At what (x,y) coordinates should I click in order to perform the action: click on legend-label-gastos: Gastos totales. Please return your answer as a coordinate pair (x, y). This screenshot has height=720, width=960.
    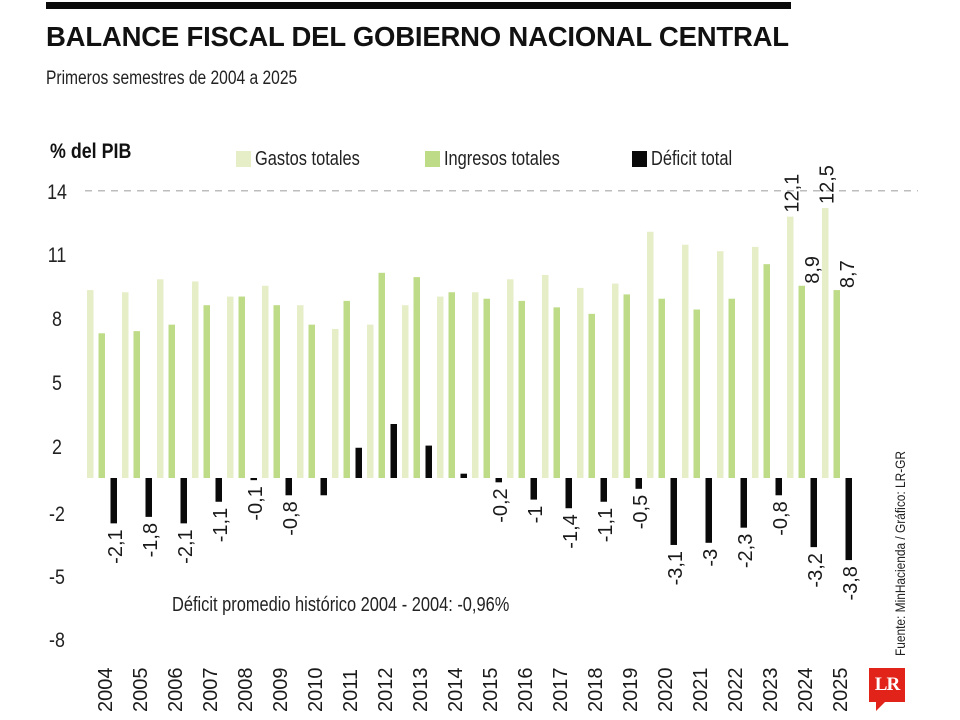
    Looking at the image, I should click on (307, 158).